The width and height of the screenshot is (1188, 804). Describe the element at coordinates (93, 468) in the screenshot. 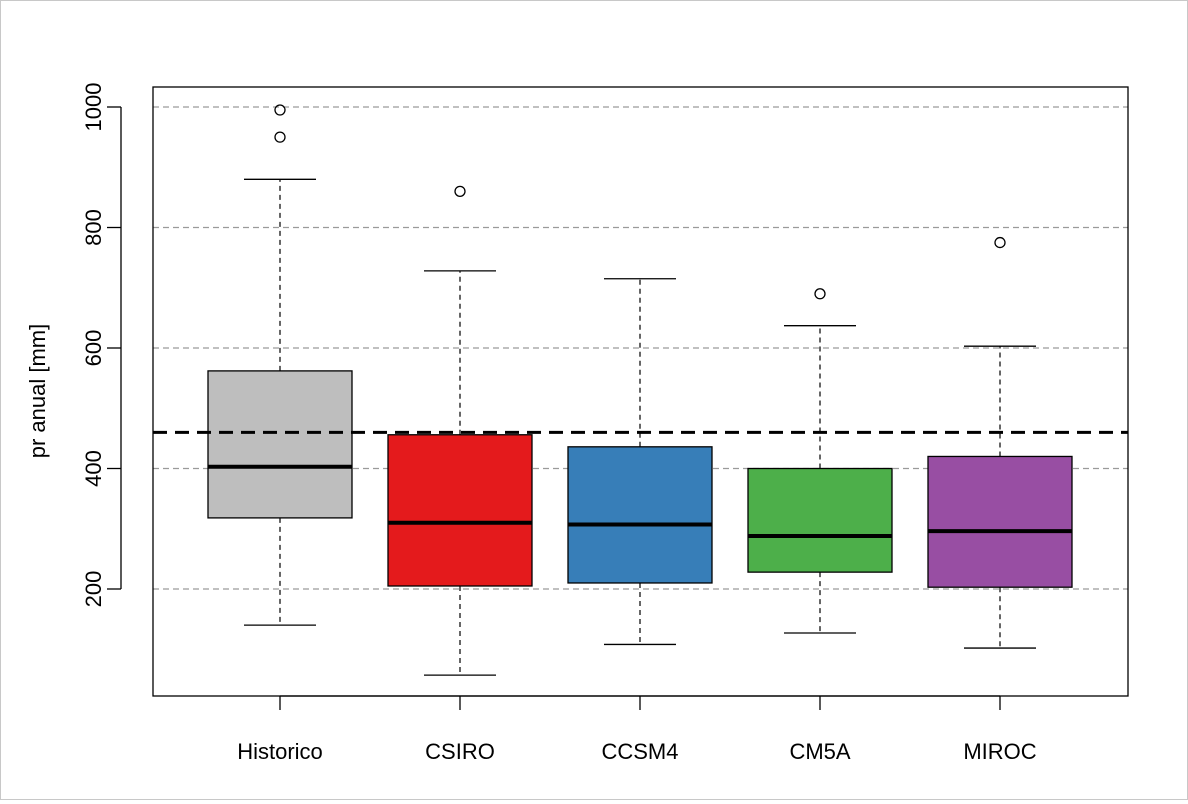

I see `y-tick-label: 400` at that location.